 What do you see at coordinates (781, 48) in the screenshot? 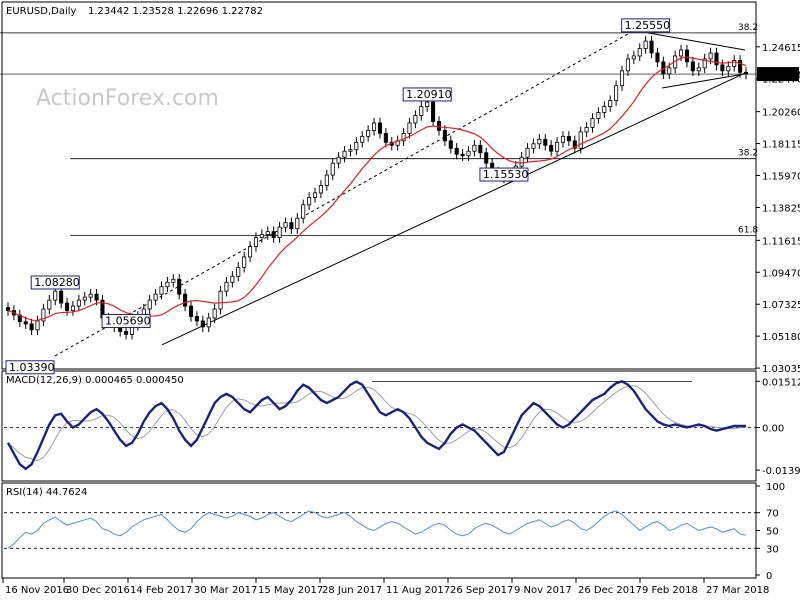
I see `y-tick-label: 1.24615` at bounding box center [781, 48].